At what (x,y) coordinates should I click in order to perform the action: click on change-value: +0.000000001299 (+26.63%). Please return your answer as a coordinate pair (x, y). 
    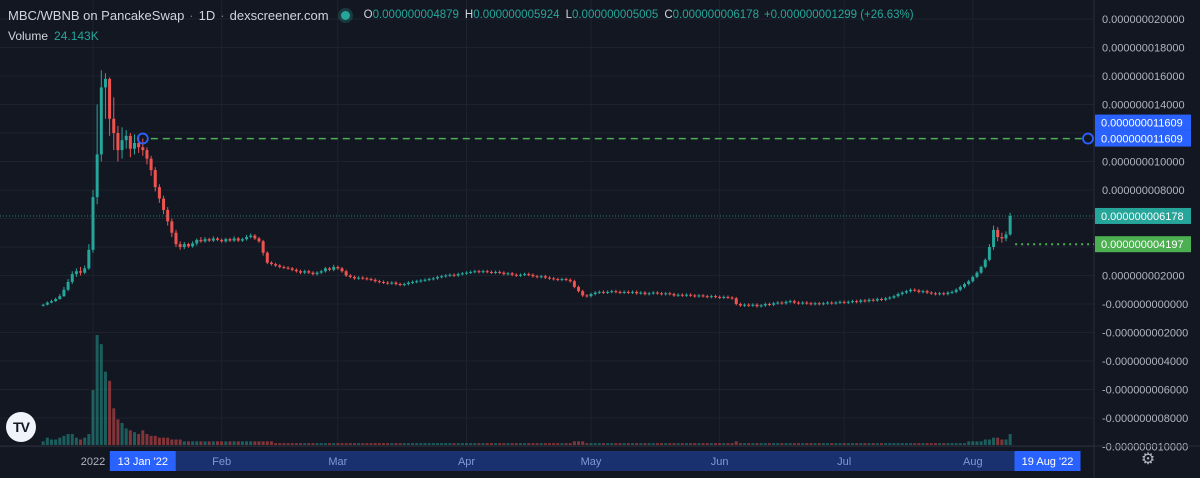
    Looking at the image, I should click on (838, 15).